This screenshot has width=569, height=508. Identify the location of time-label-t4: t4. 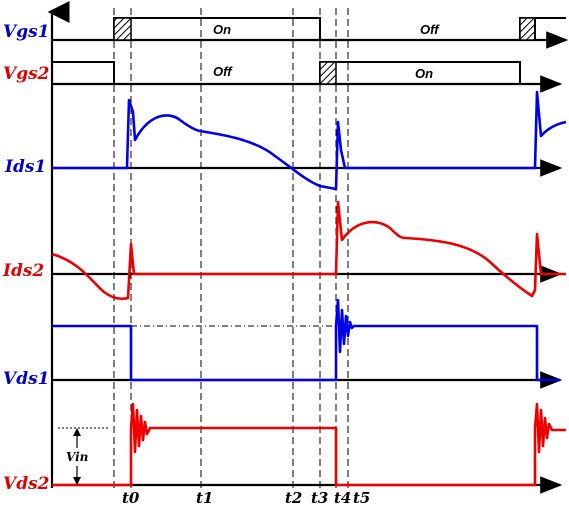
(342, 498).